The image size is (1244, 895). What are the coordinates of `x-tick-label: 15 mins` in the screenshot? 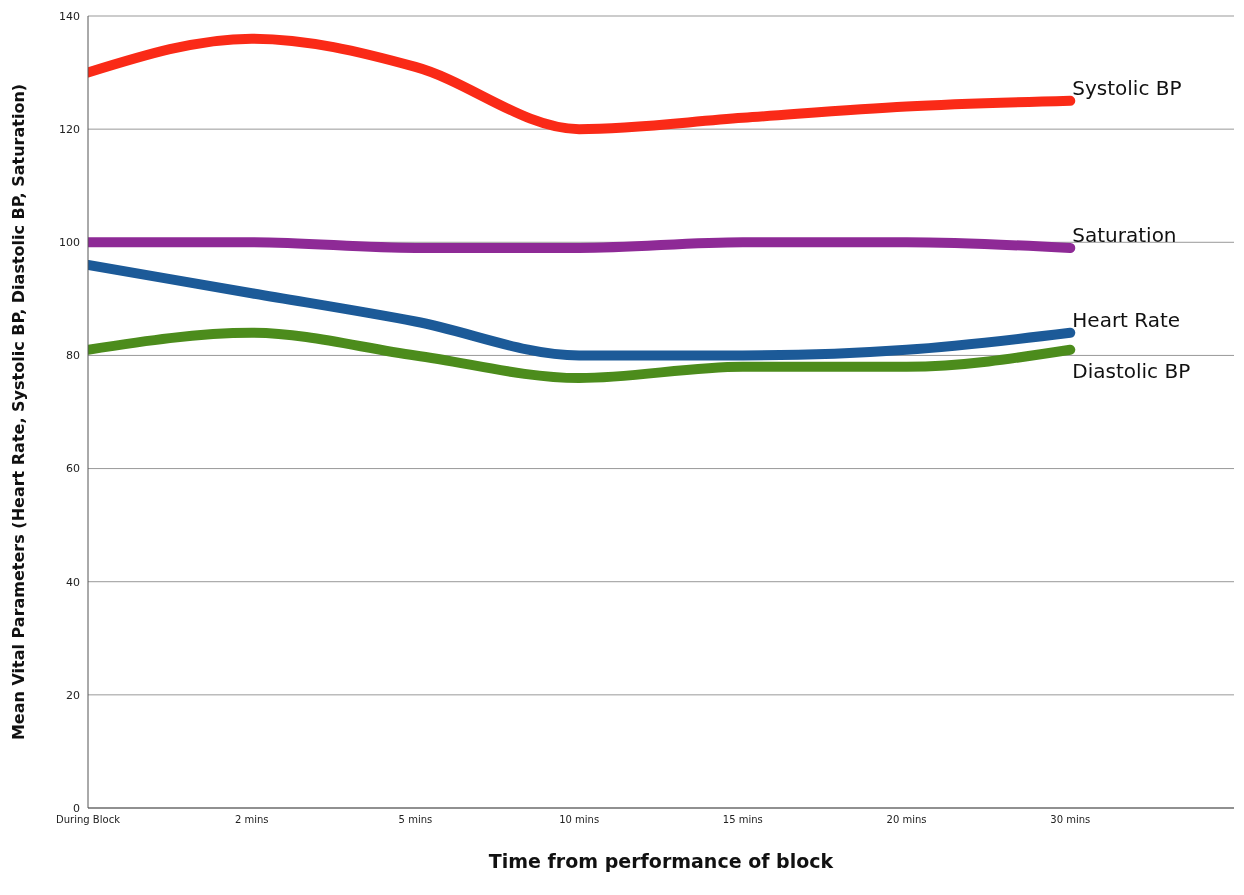 It's located at (742, 820).